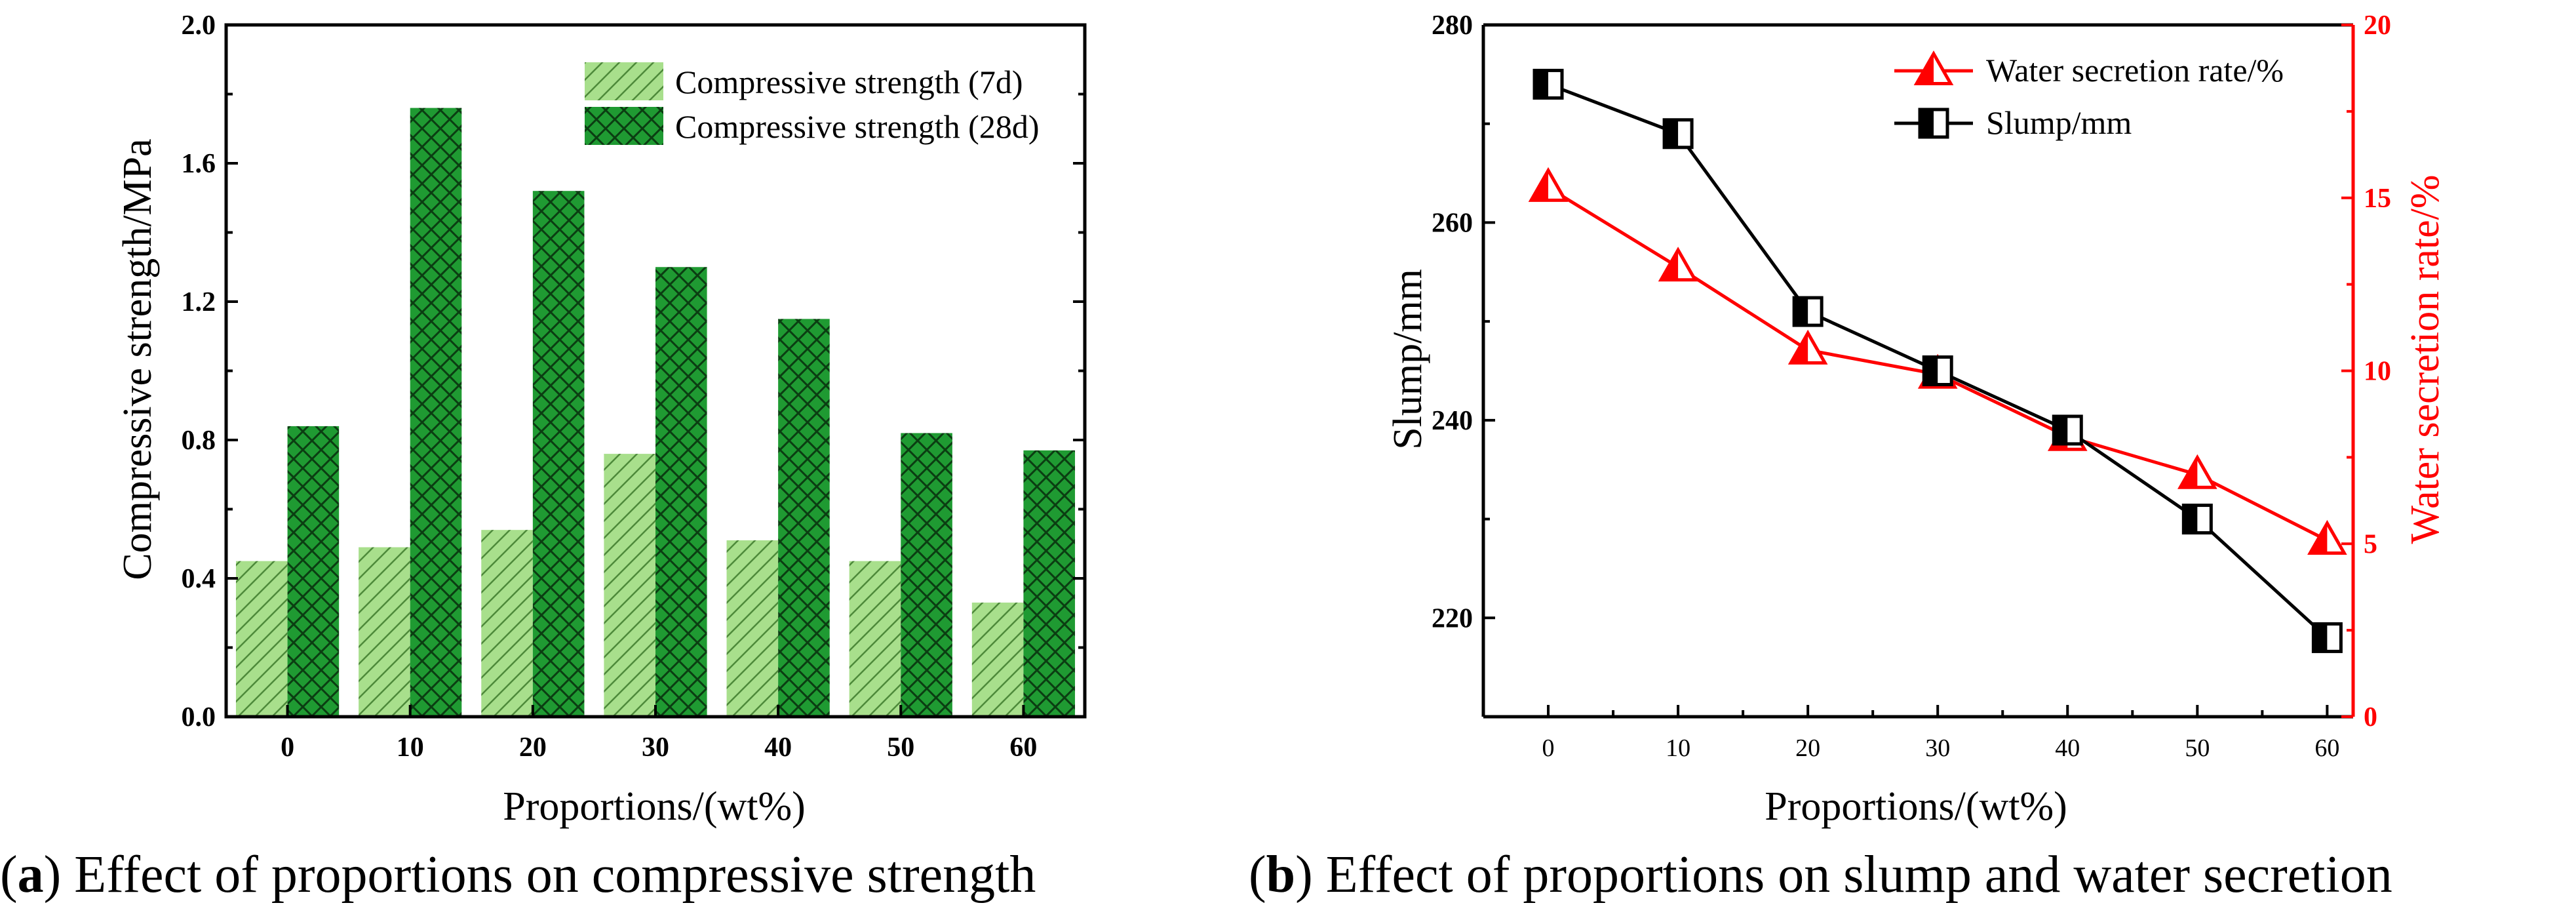  What do you see at coordinates (199, 579) in the screenshot?
I see `y-tick-label: 0.4` at bounding box center [199, 579].